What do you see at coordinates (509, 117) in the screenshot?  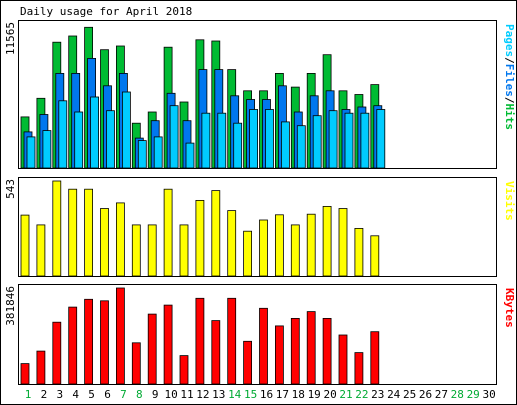 I see `legend-word-hits_files_pages-4: Hits` at bounding box center [509, 117].